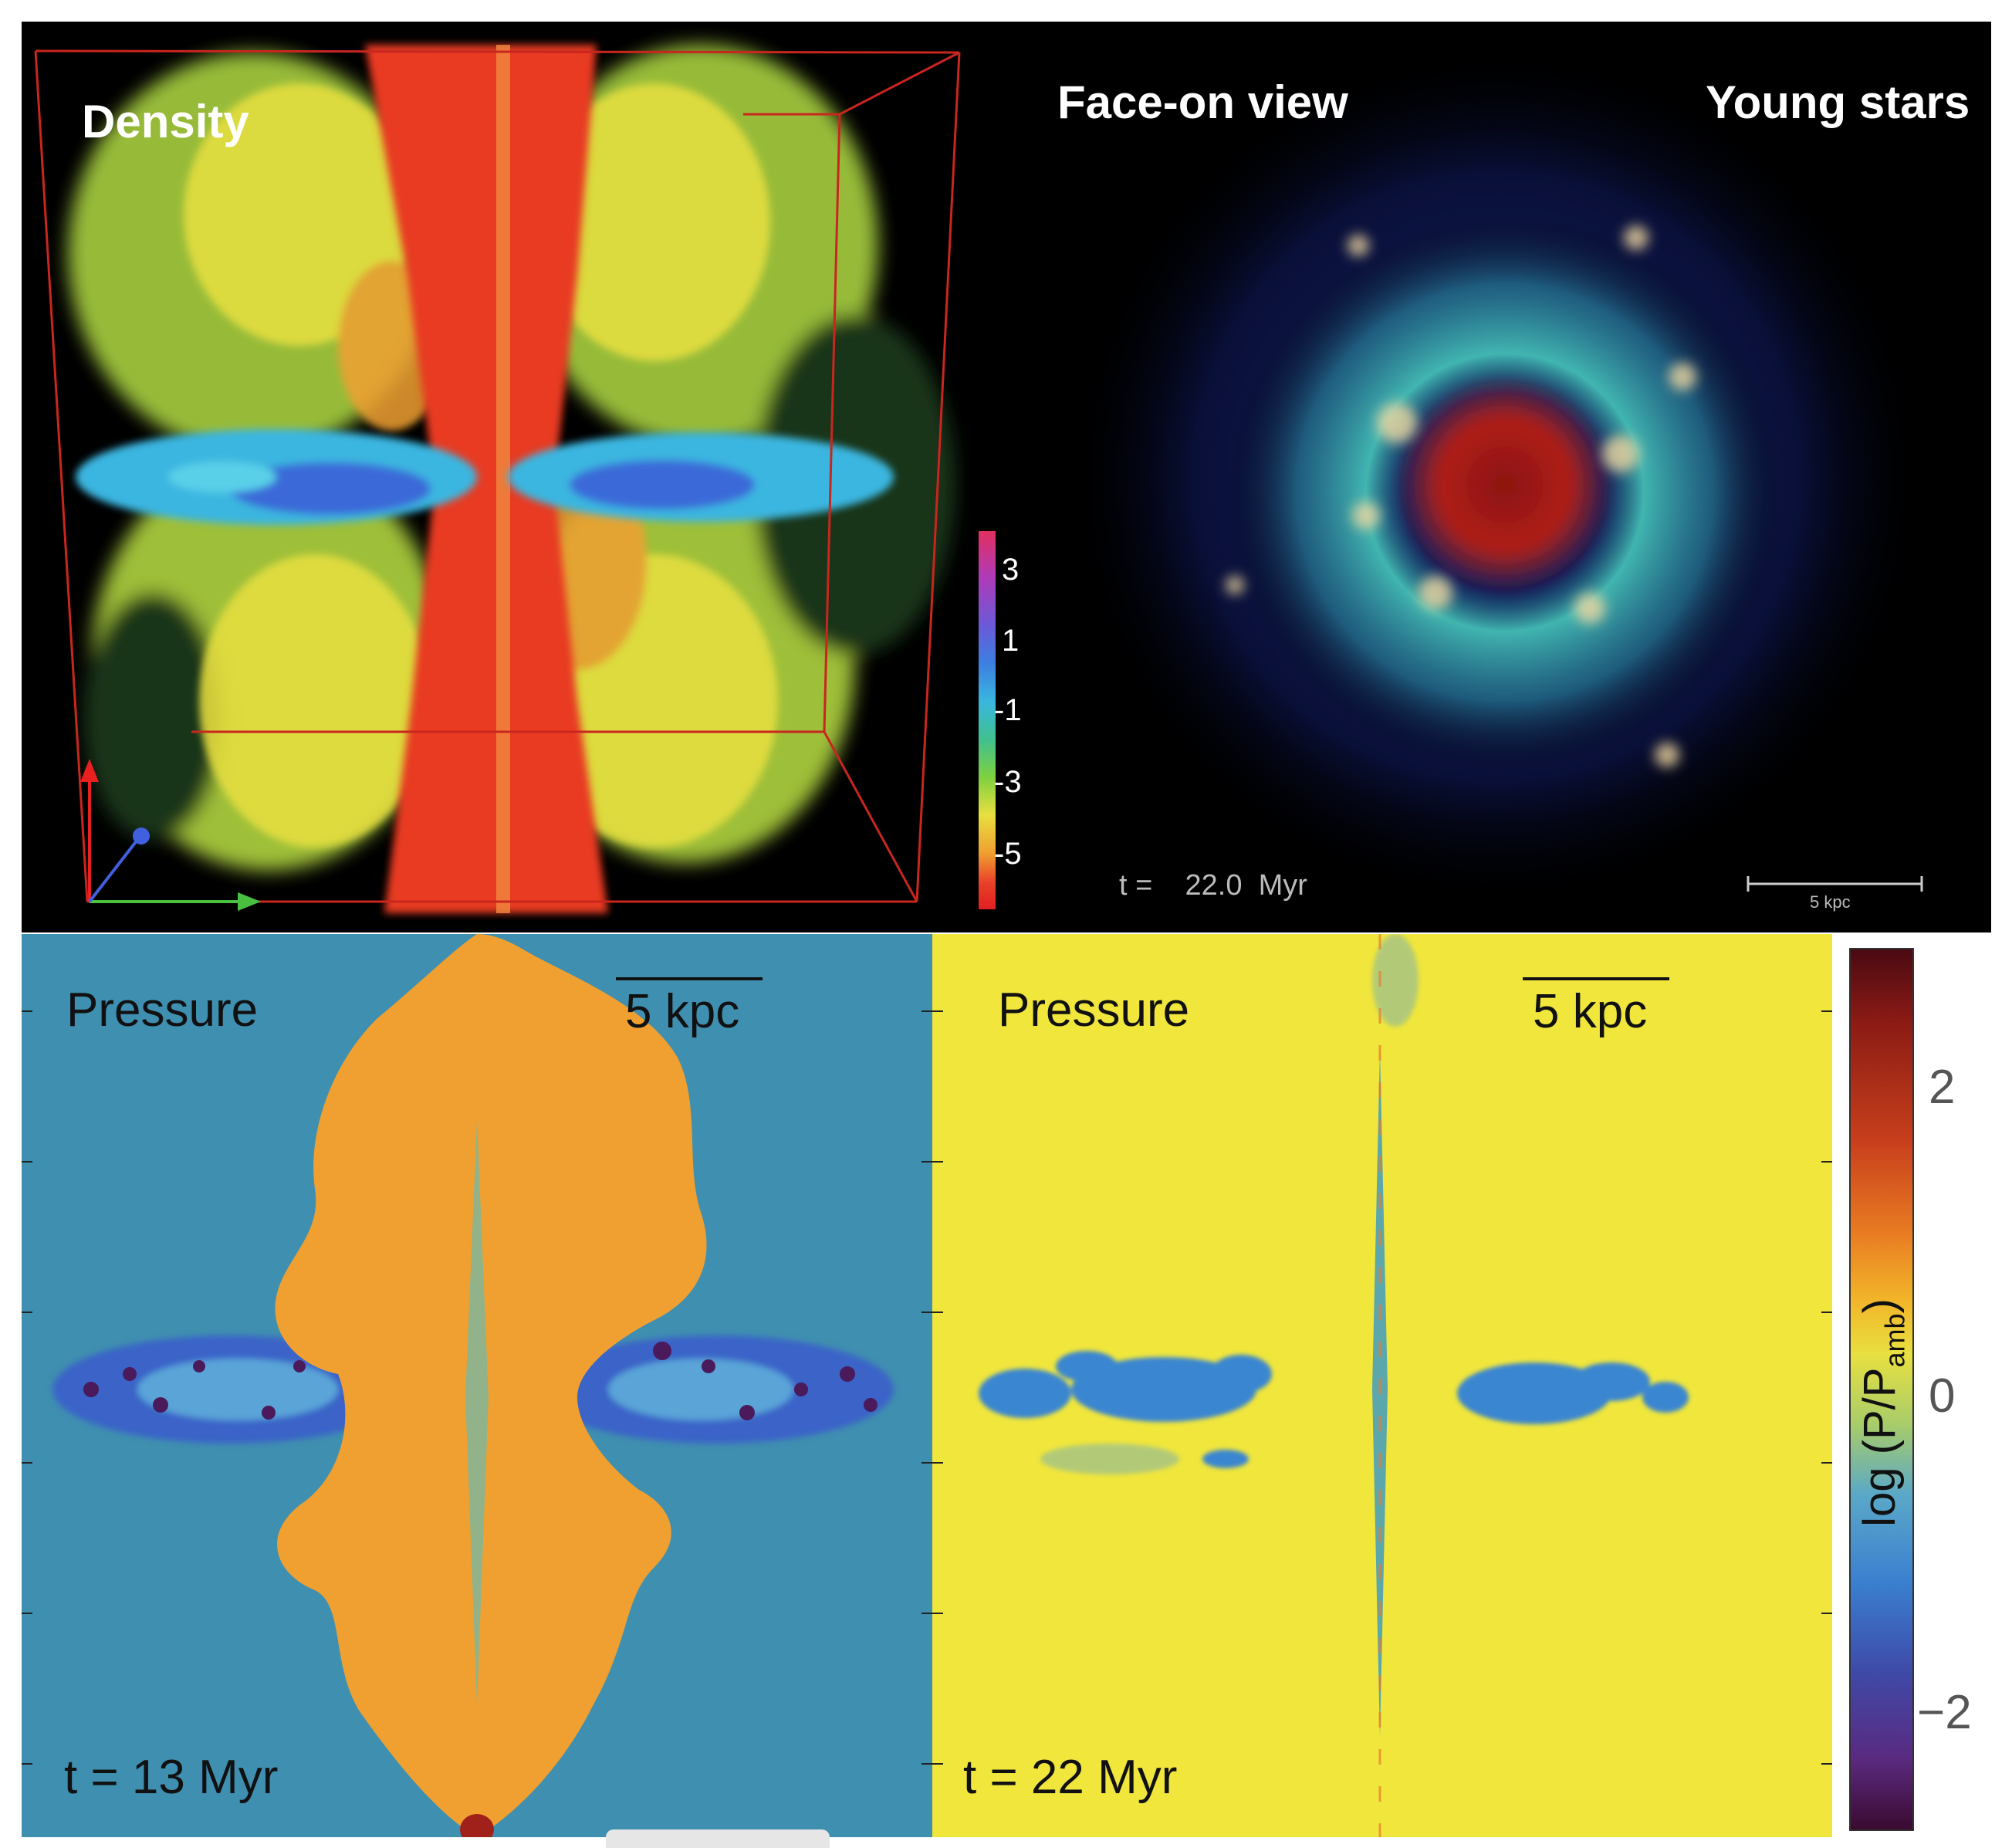 The width and height of the screenshot is (2012, 1848). What do you see at coordinates (171, 1777) in the screenshot?
I see `time-label-13myr: t = 13 Myr` at bounding box center [171, 1777].